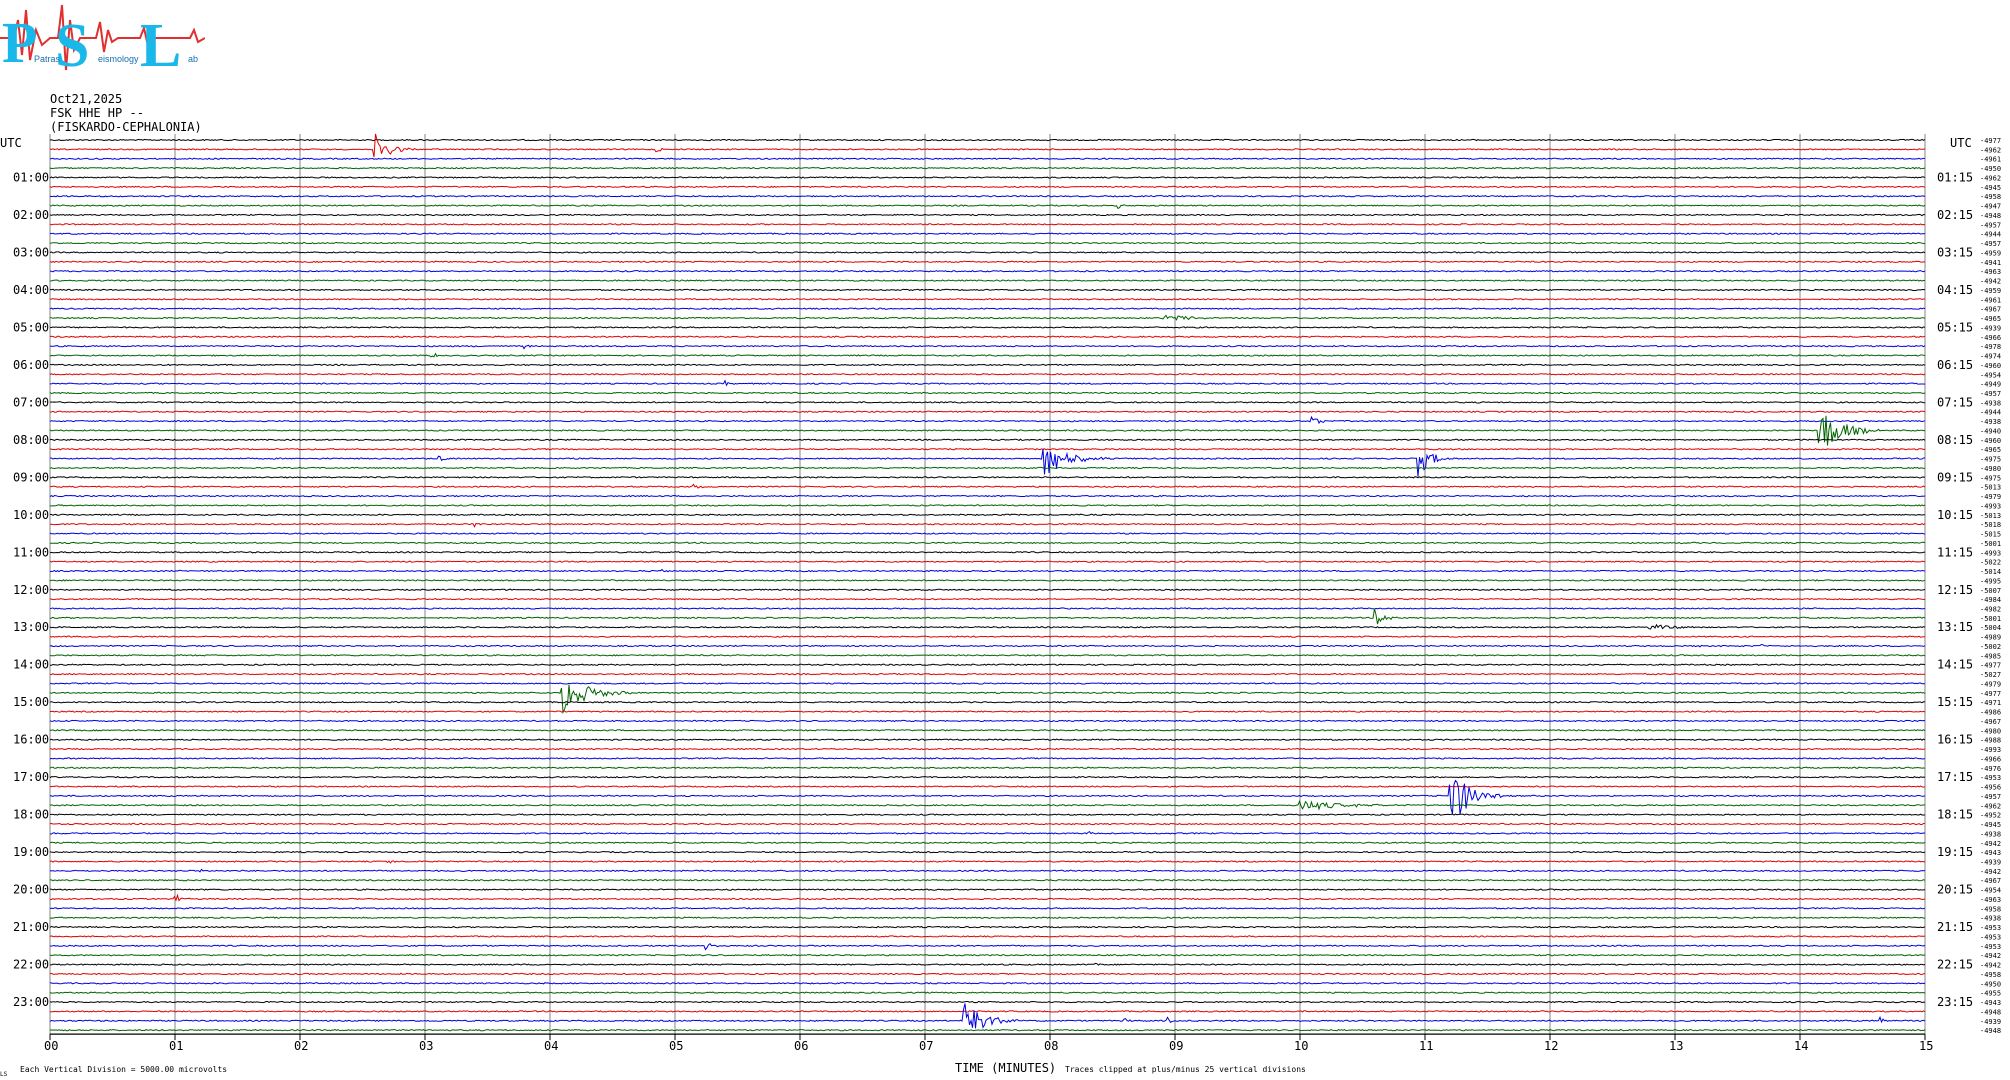 This screenshot has width=2010, height=1080. I want to click on x-tick-label: 11, so click(1426, 1046).